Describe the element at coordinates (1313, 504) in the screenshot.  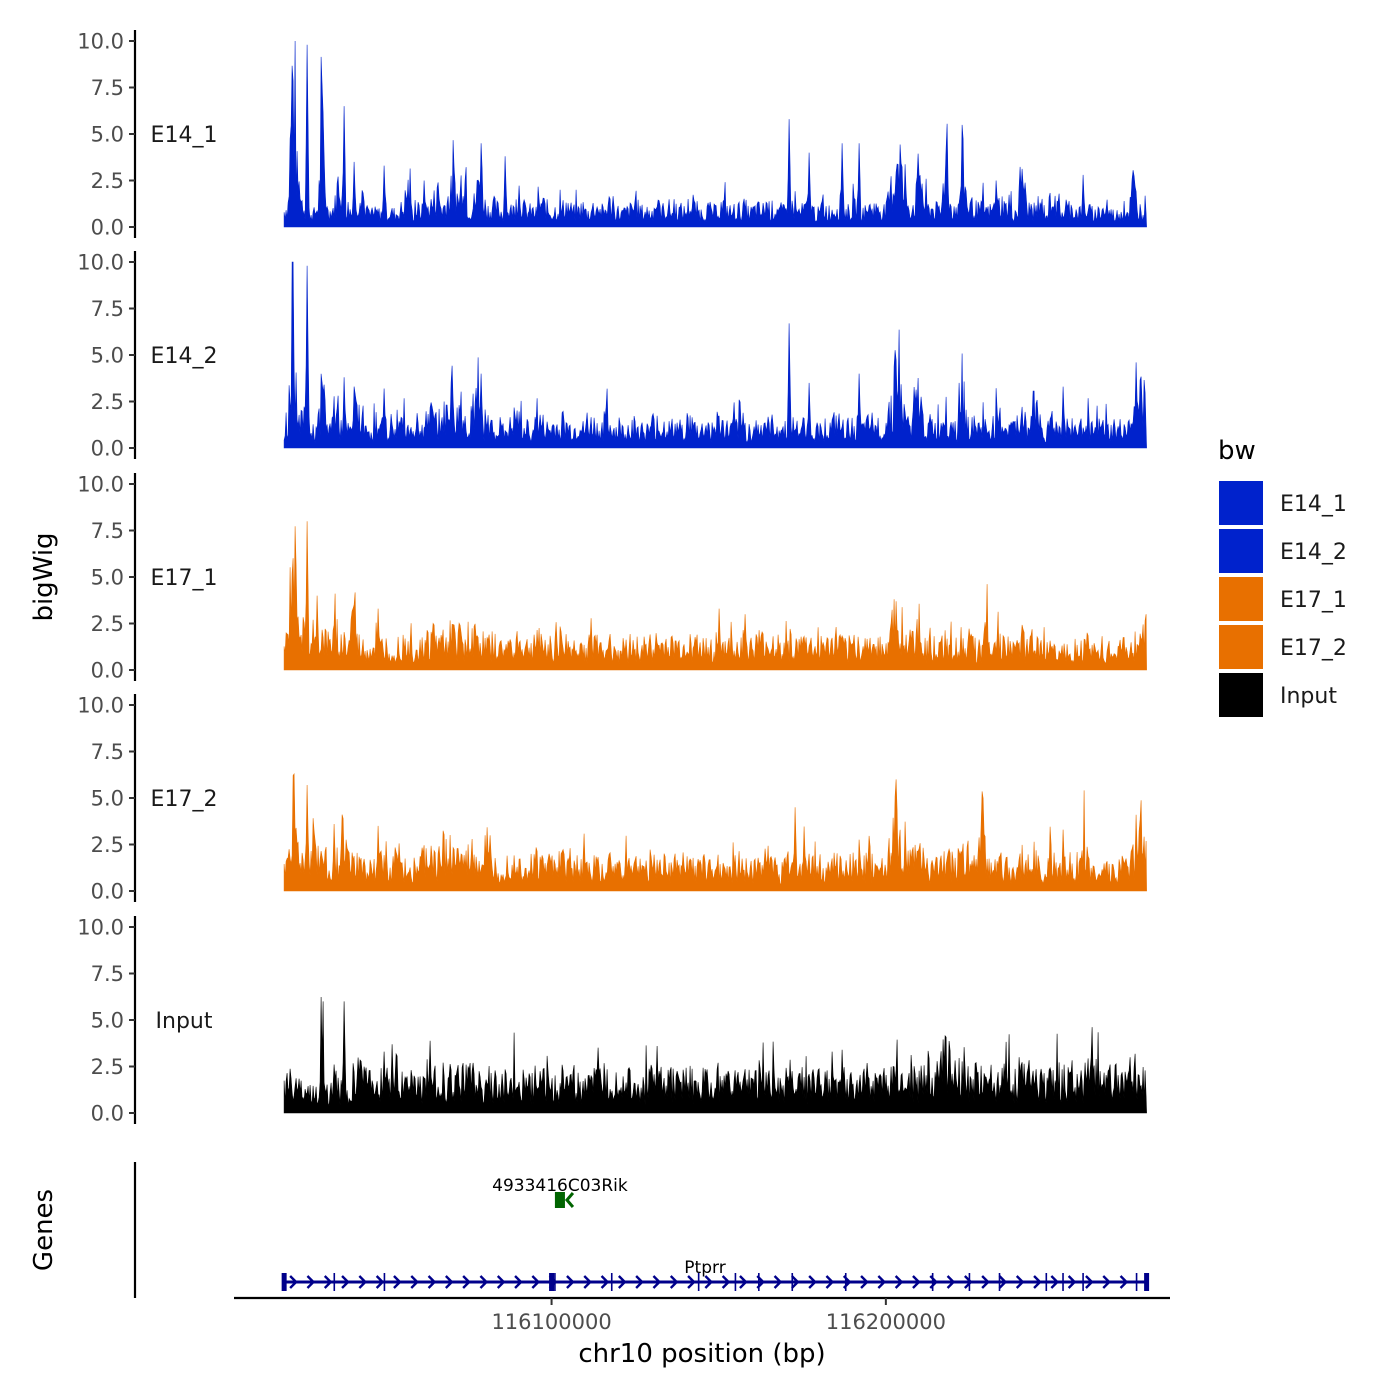
I see `legend-label: E14_1` at that location.